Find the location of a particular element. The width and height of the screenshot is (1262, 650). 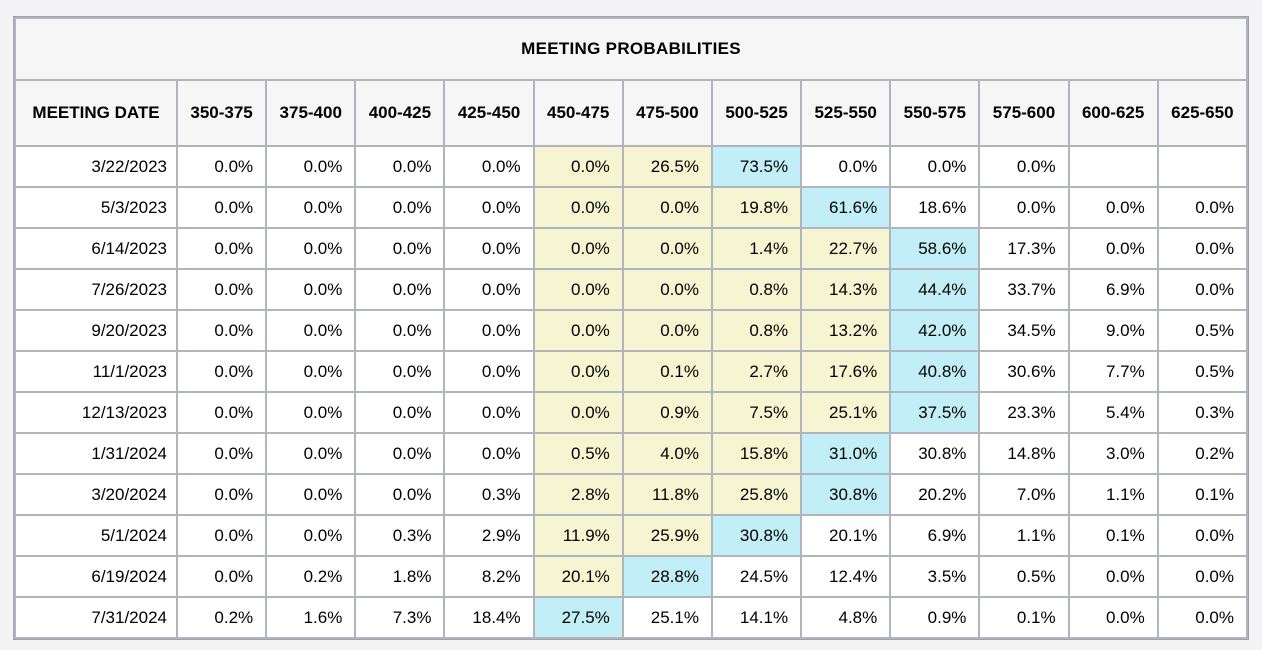

prob-cell: 37.5% is located at coordinates (935, 412).